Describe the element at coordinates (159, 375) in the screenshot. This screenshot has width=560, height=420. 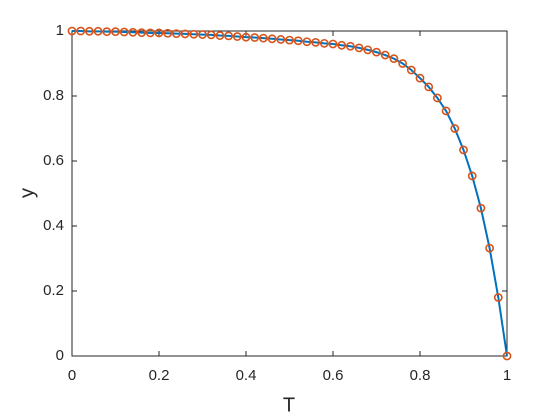
I see `x-tick-label: 0.2` at that location.